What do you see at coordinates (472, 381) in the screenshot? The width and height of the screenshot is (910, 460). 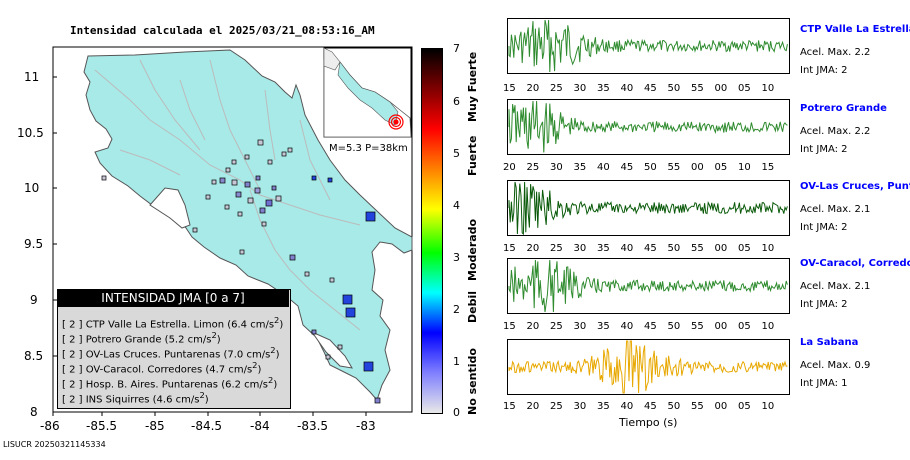 I see `colorbar-label-no-sentido: No sentido` at bounding box center [472, 381].